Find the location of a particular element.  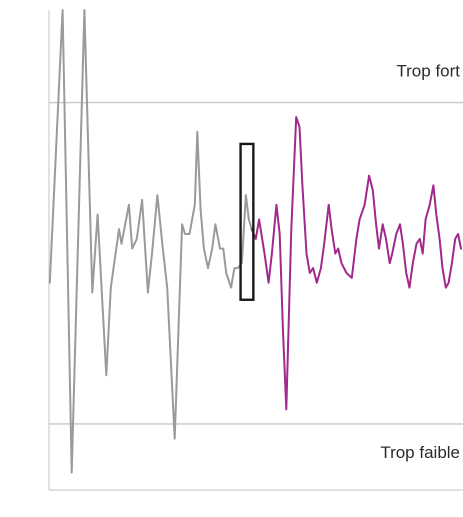

threshold-label-1: Trop faible is located at coordinates (420, 452).